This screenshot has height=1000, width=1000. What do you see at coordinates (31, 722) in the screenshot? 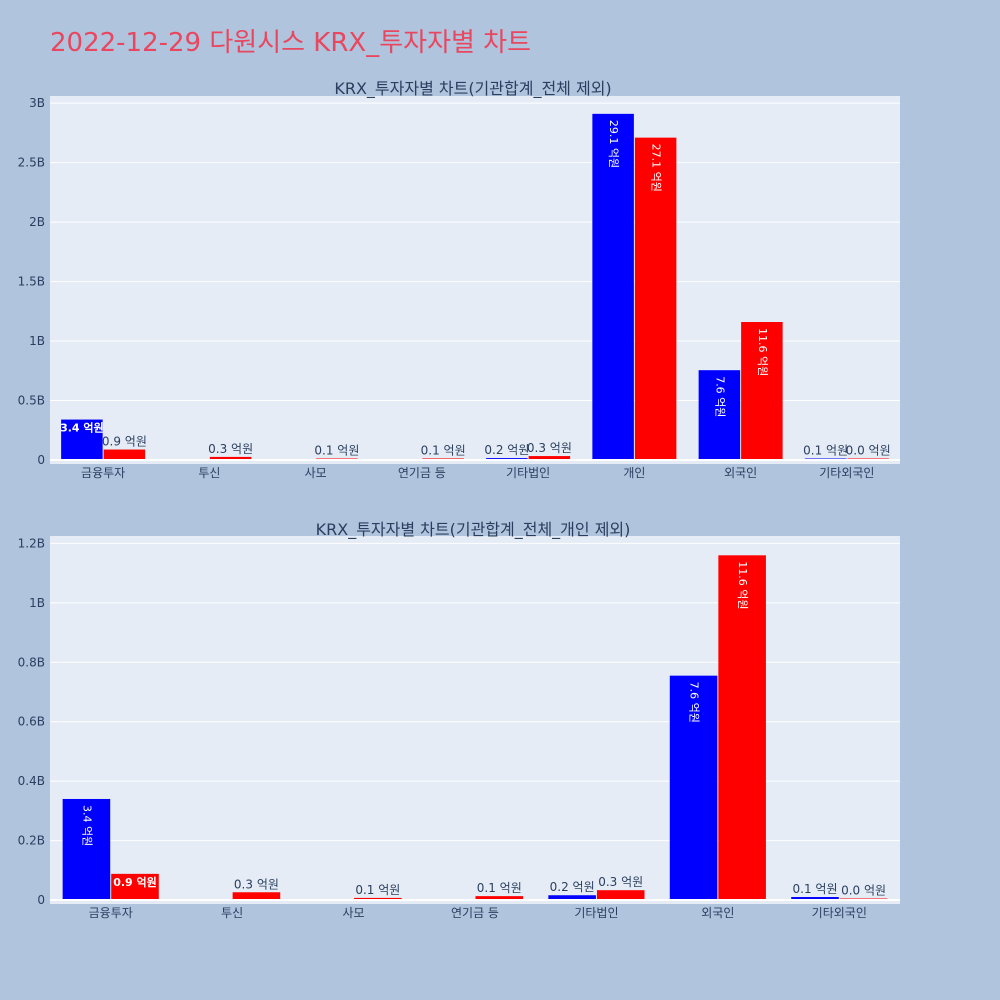
I see `y-tick-label: 0.6B` at bounding box center [31, 722].